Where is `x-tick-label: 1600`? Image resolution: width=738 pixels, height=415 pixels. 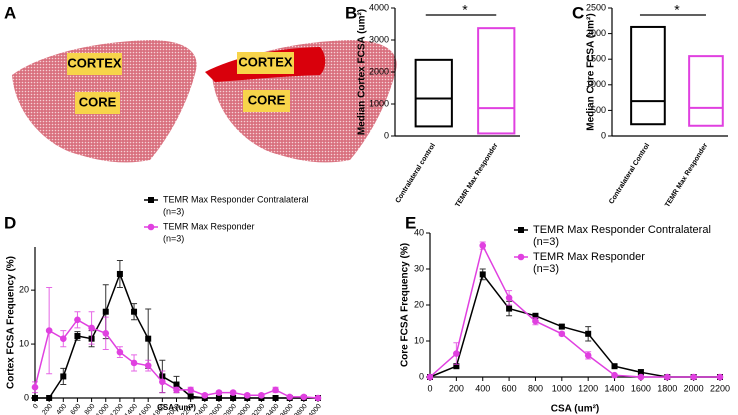 x-tick-label: 1600 is located at coordinates (145, 409).